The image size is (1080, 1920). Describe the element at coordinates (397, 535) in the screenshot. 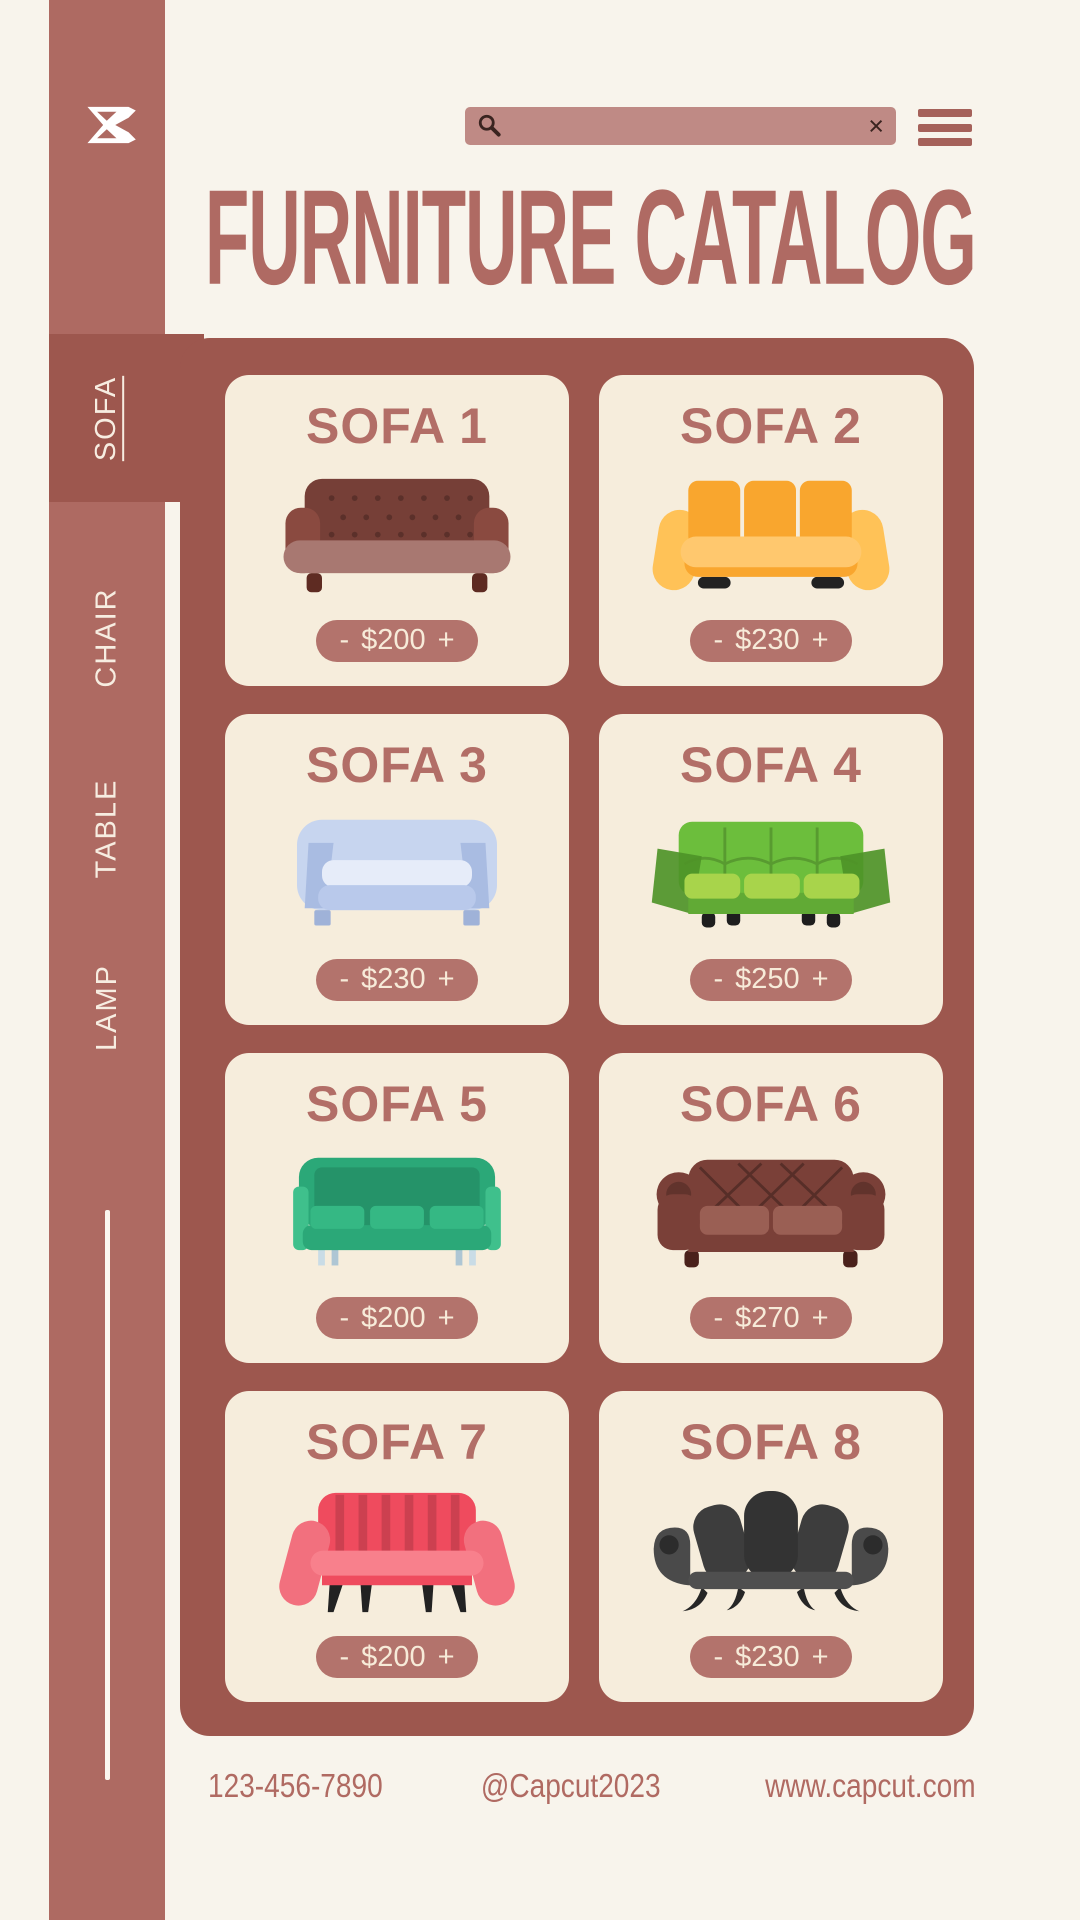

I see `sofa-1-illustration` at that location.